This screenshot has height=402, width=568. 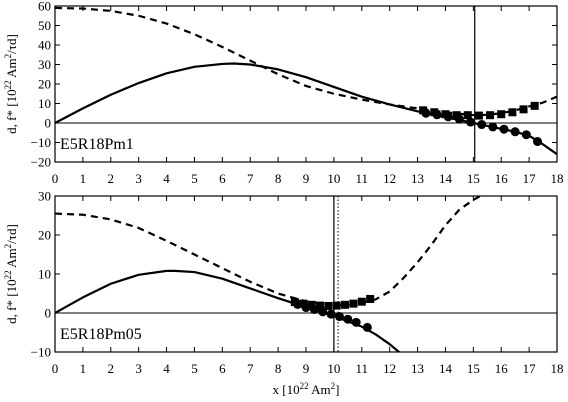 What do you see at coordinates (41, 162) in the screenshot?
I see `y-tick-label: −20` at bounding box center [41, 162].